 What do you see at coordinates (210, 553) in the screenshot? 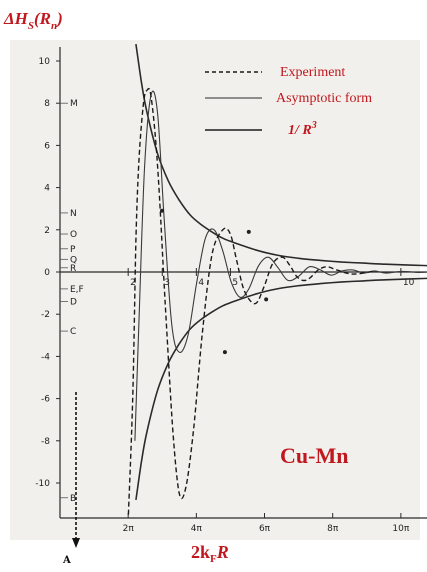
I see `x-axis-title: 2kFR` at bounding box center [210, 553].